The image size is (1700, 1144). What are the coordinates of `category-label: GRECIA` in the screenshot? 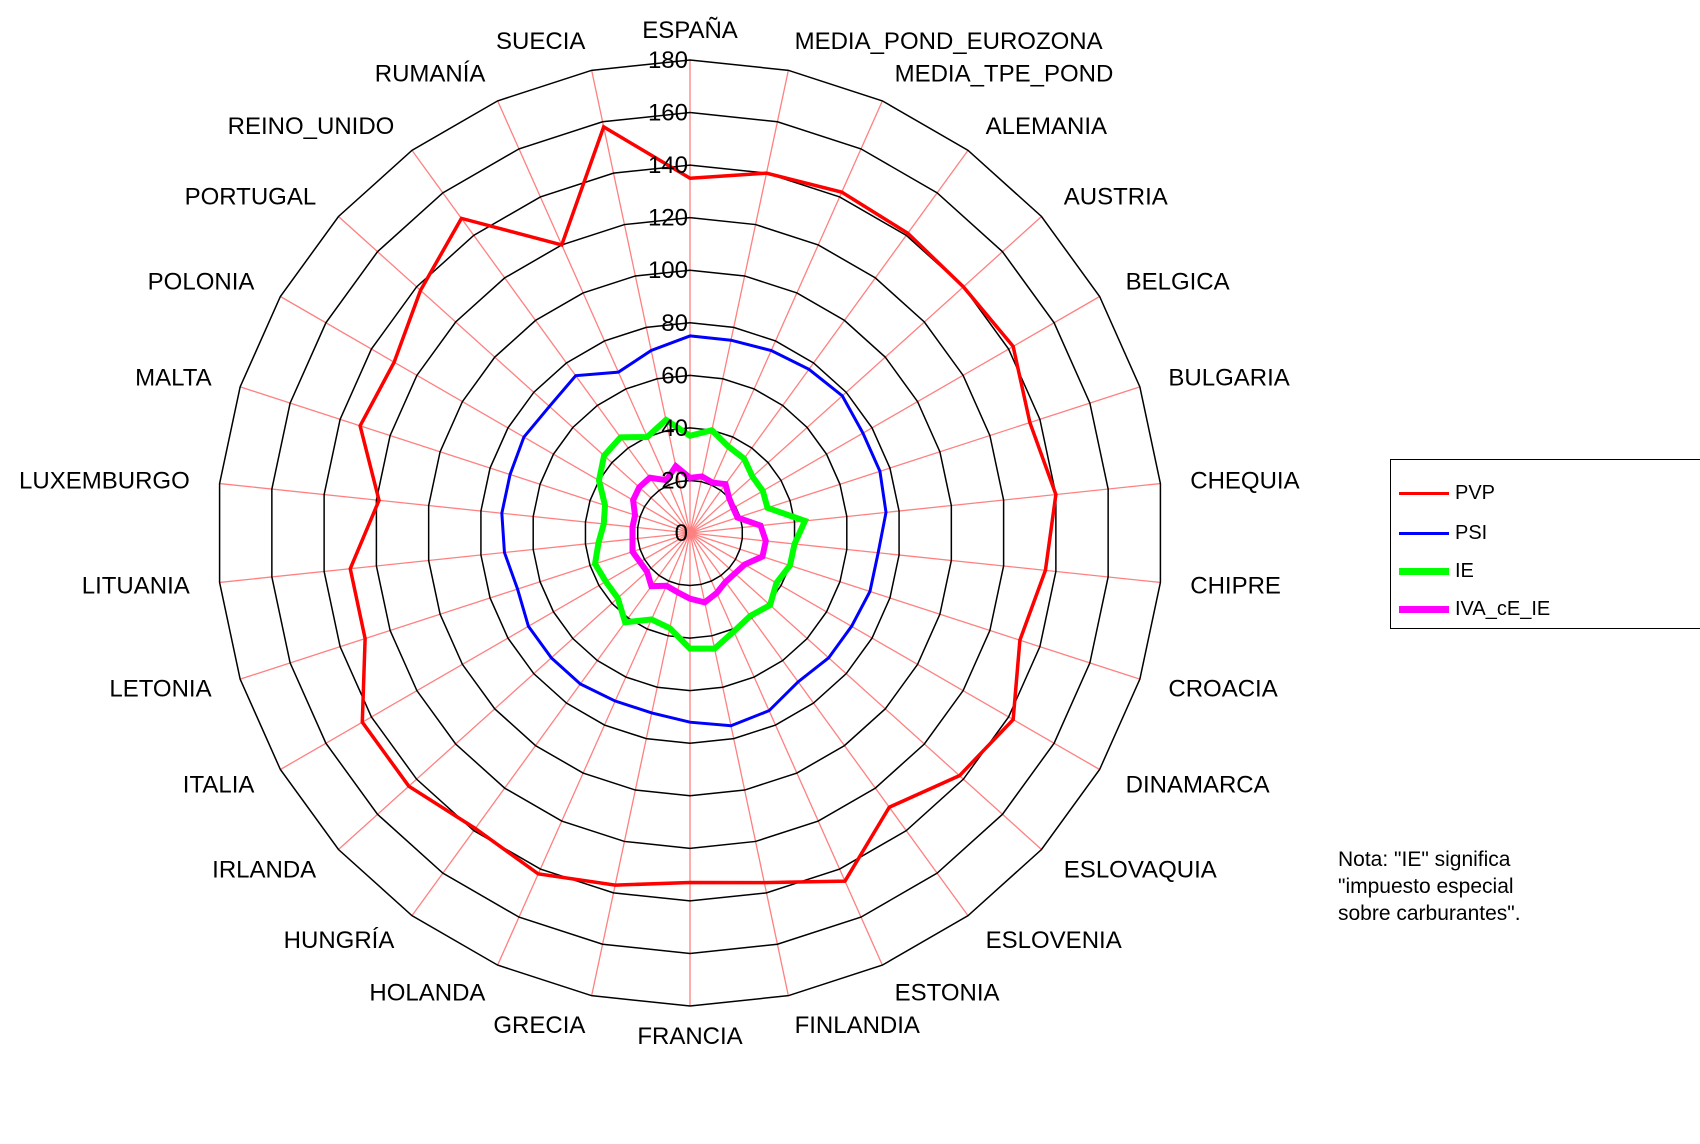 It's located at (539, 1025).